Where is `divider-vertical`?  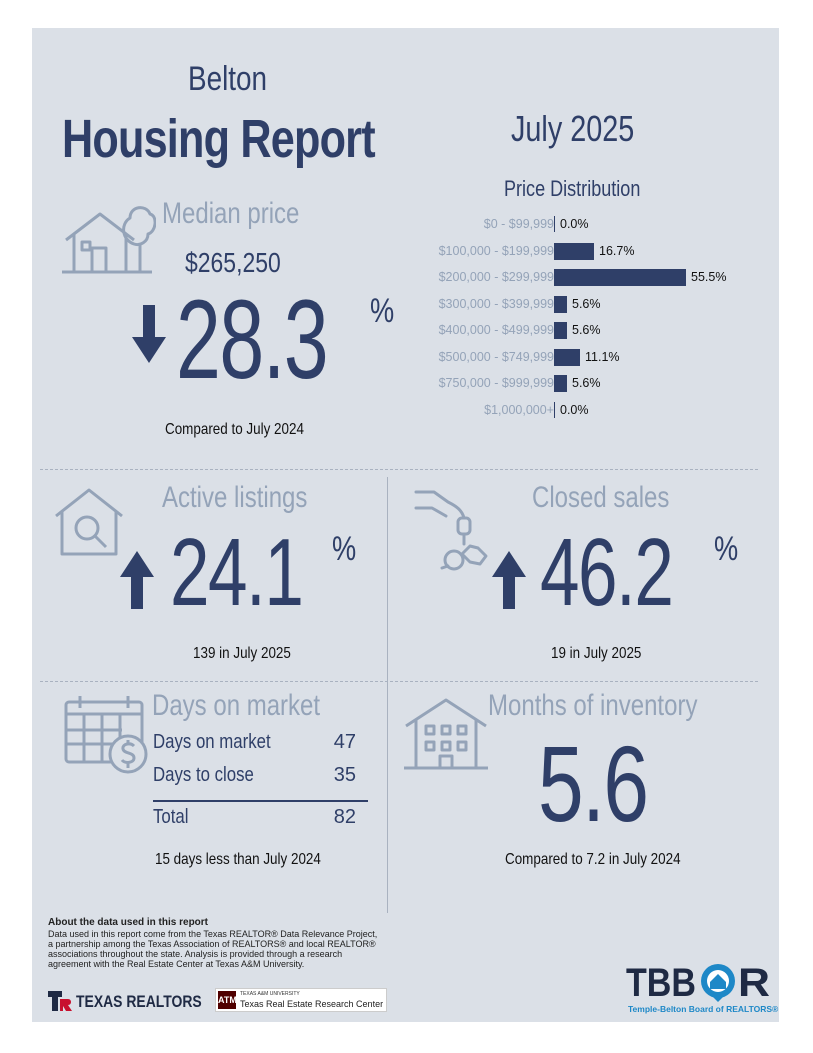
divider-vertical is located at coordinates (387, 695).